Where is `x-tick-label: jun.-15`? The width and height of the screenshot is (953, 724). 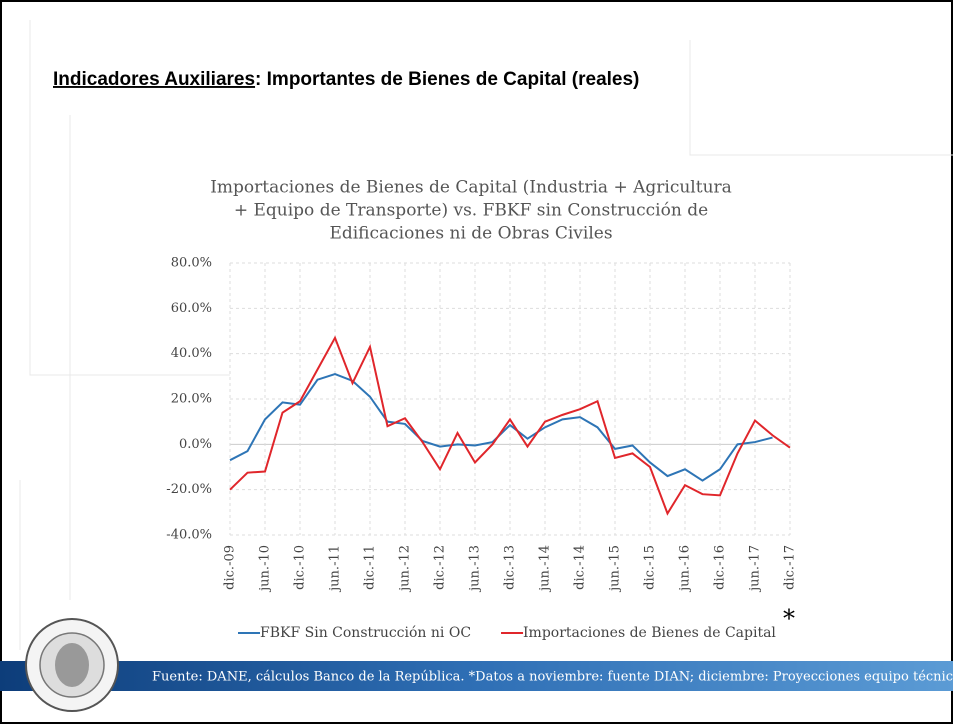
x-tick-label: jun.-15 is located at coordinates (615, 569).